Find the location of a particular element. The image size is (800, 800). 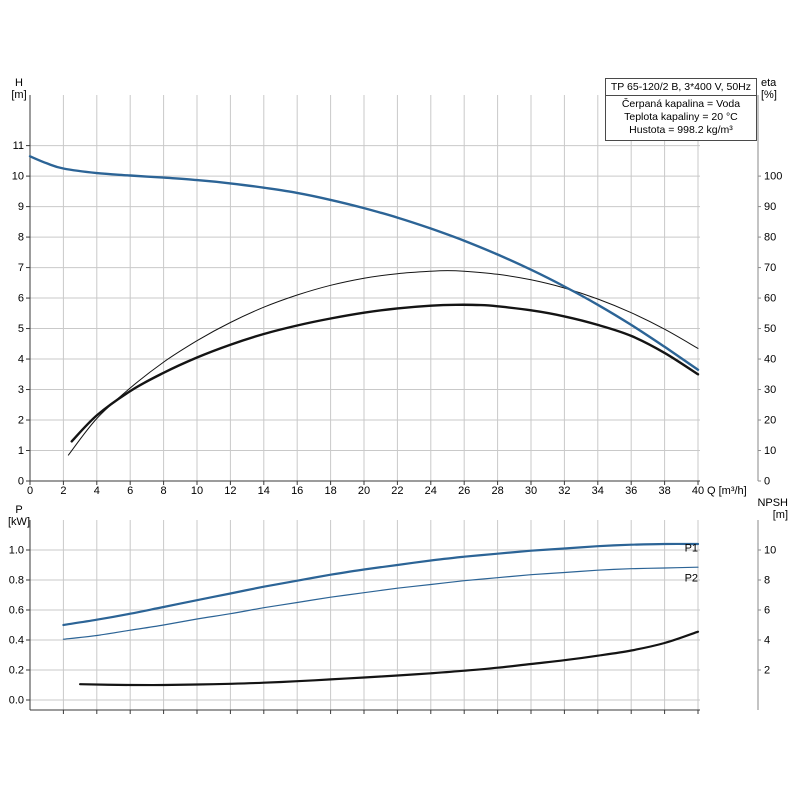

h-axis-symbol: H is located at coordinates (19, 83).